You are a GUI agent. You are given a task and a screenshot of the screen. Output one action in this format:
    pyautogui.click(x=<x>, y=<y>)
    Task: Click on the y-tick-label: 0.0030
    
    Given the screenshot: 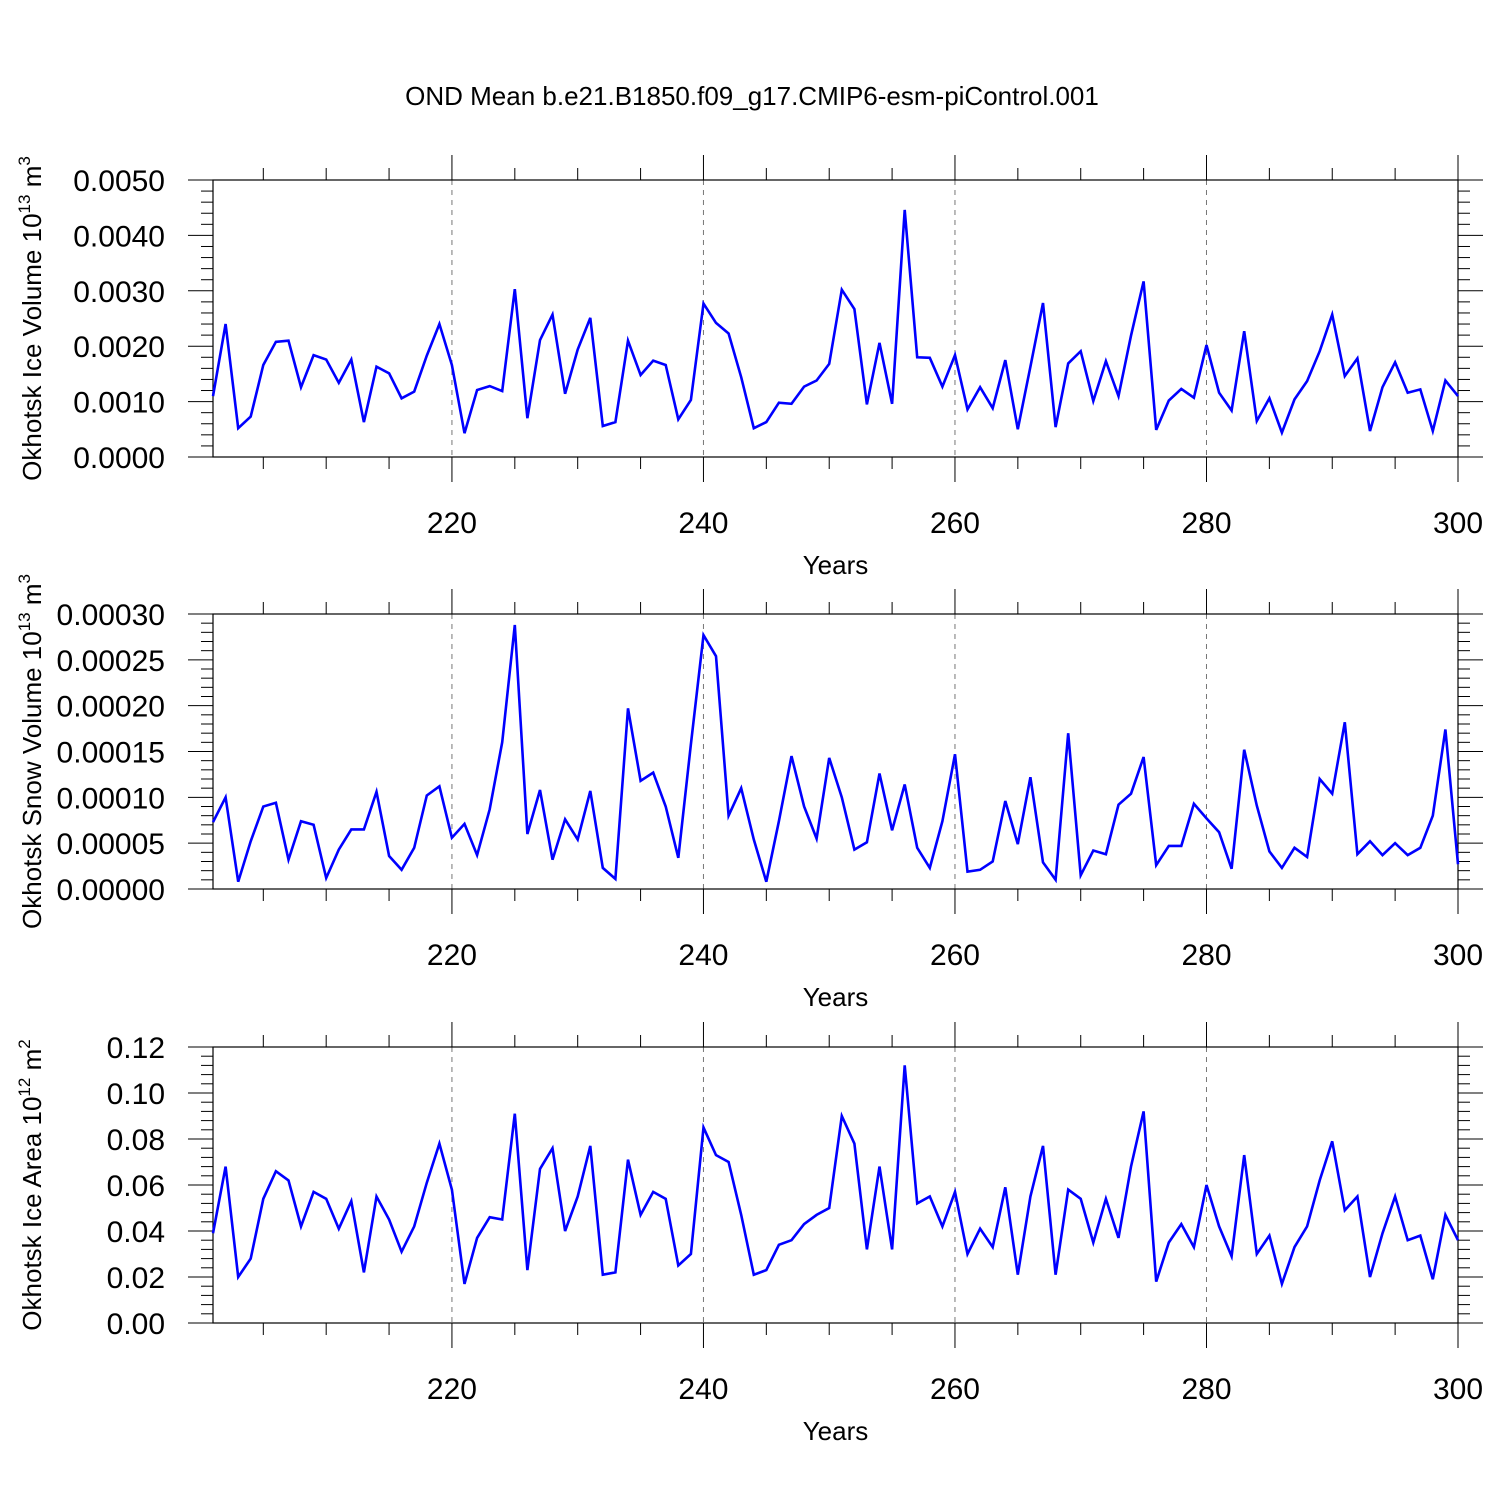 What is the action you would take?
    pyautogui.click(x=119, y=292)
    